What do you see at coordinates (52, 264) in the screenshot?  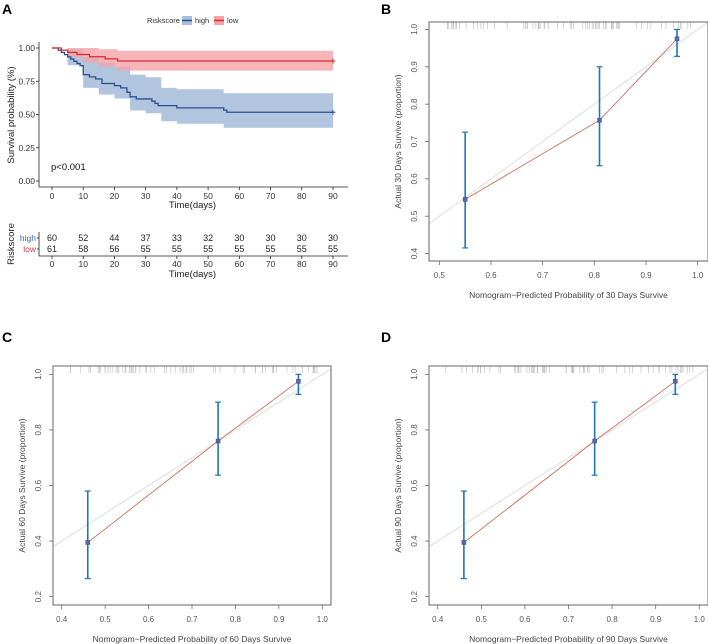 I see `risk-x-tick-label: 0` at bounding box center [52, 264].